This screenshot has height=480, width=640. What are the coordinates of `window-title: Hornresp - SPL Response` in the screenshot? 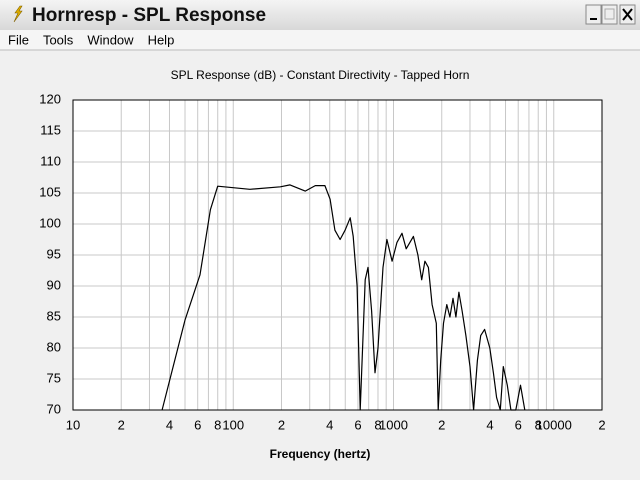 It's located at (149, 15).